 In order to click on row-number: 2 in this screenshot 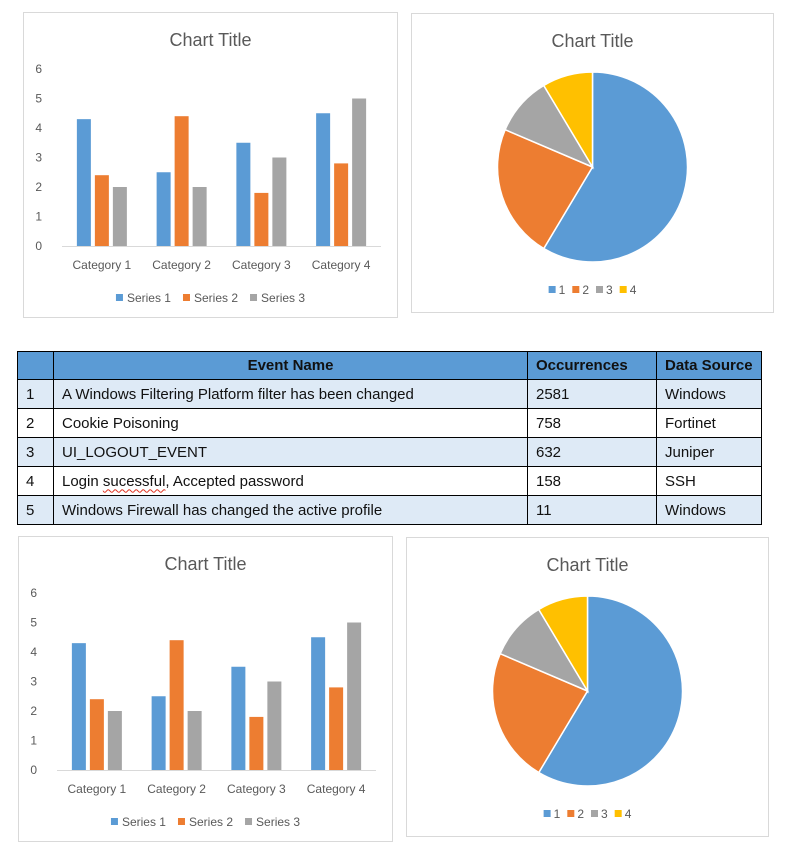, I will do `click(35, 423)`.